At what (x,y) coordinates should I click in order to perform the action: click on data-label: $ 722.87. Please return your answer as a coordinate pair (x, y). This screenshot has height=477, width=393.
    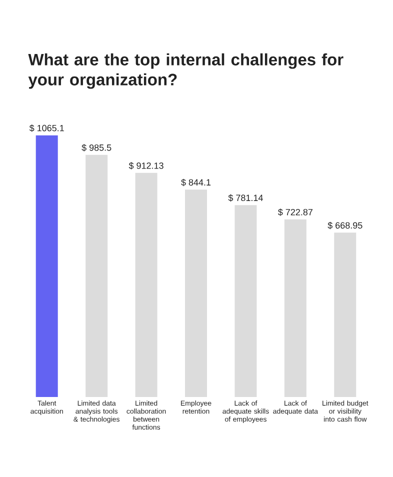
    Looking at the image, I should click on (295, 212).